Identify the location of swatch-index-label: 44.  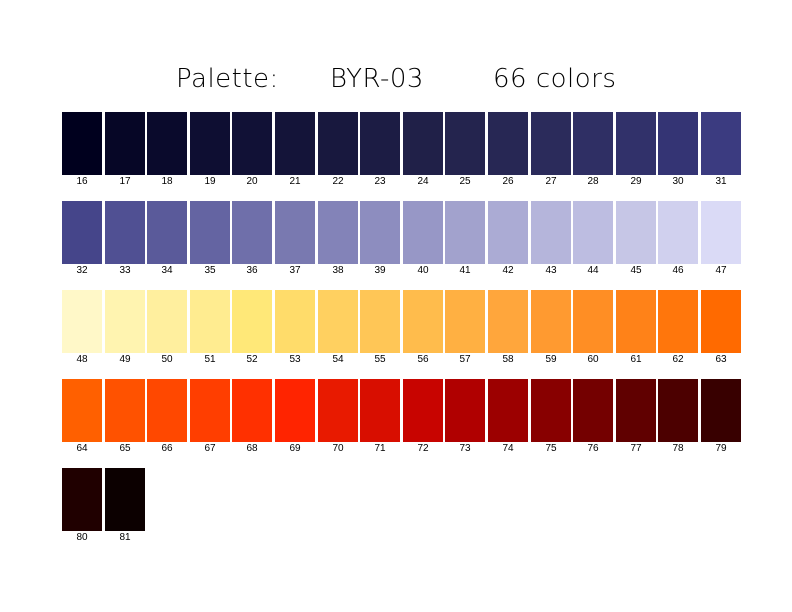
(593, 270).